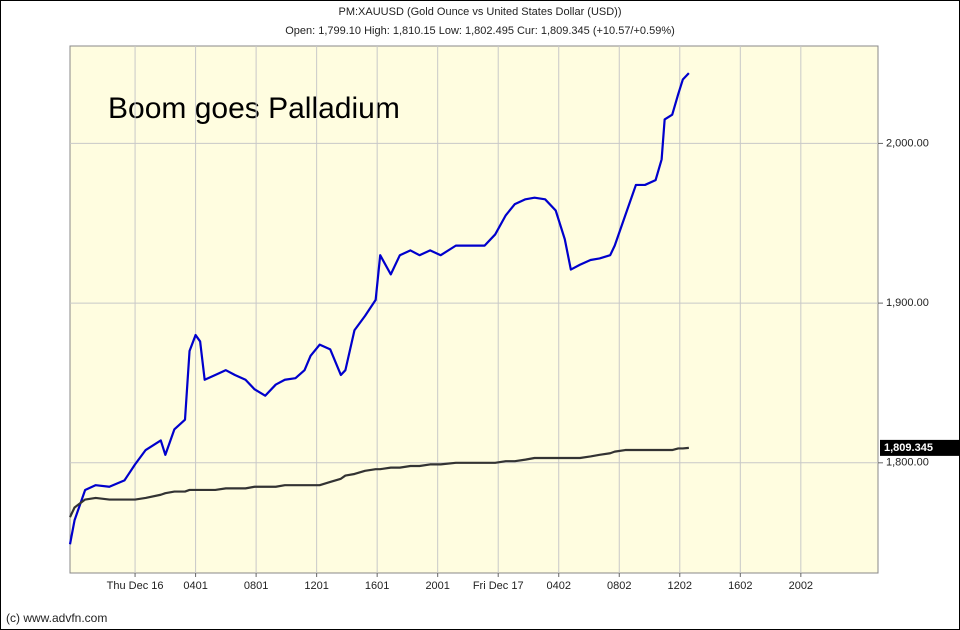 The width and height of the screenshot is (960, 630). What do you see at coordinates (801, 586) in the screenshot?
I see `x-tick-label: 2002` at bounding box center [801, 586].